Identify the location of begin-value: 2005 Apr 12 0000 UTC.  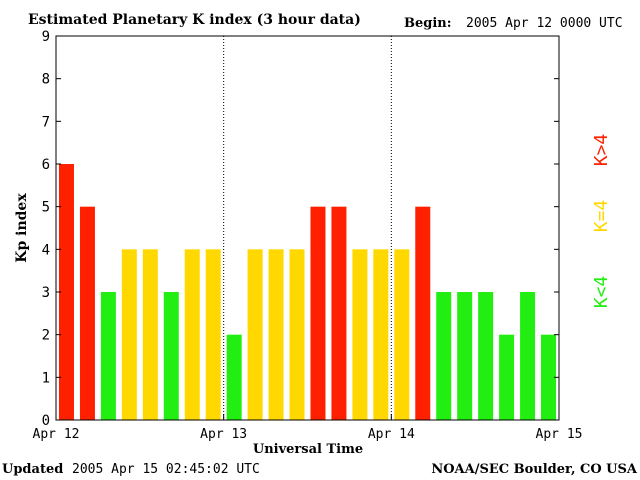
(544, 23).